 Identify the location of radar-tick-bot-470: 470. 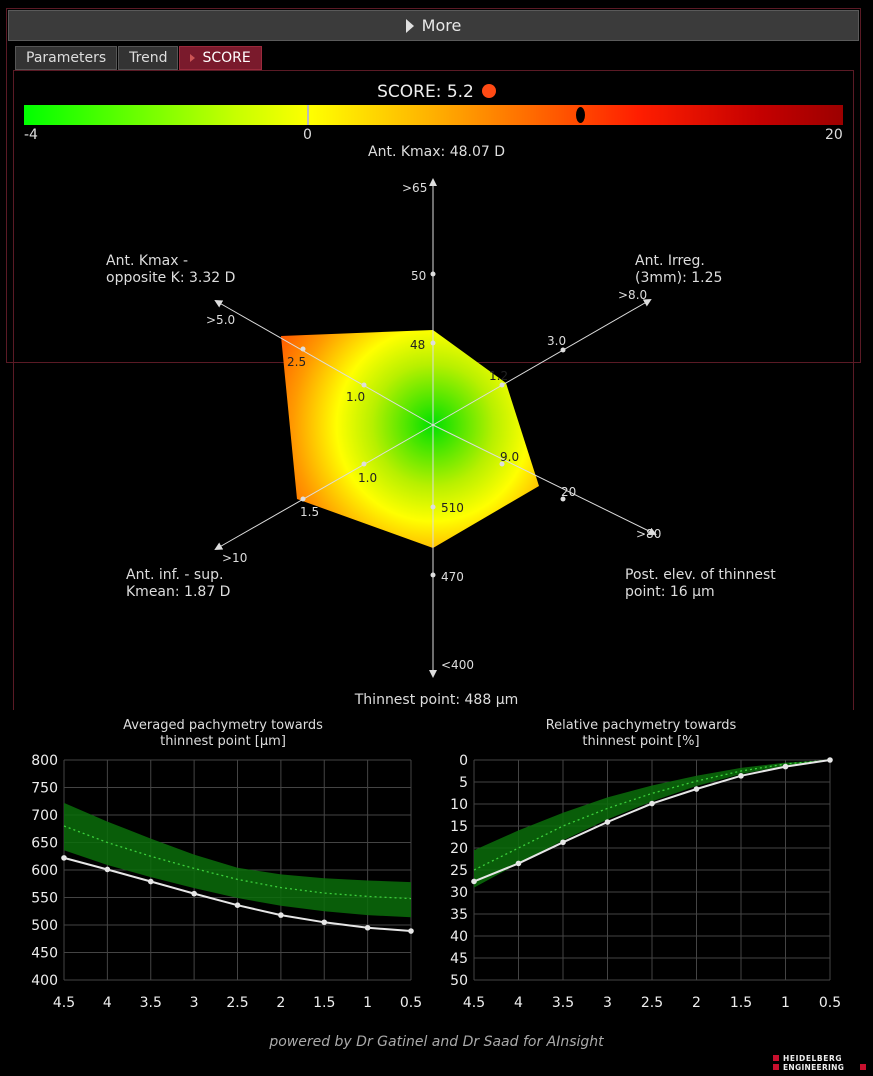
(452, 577).